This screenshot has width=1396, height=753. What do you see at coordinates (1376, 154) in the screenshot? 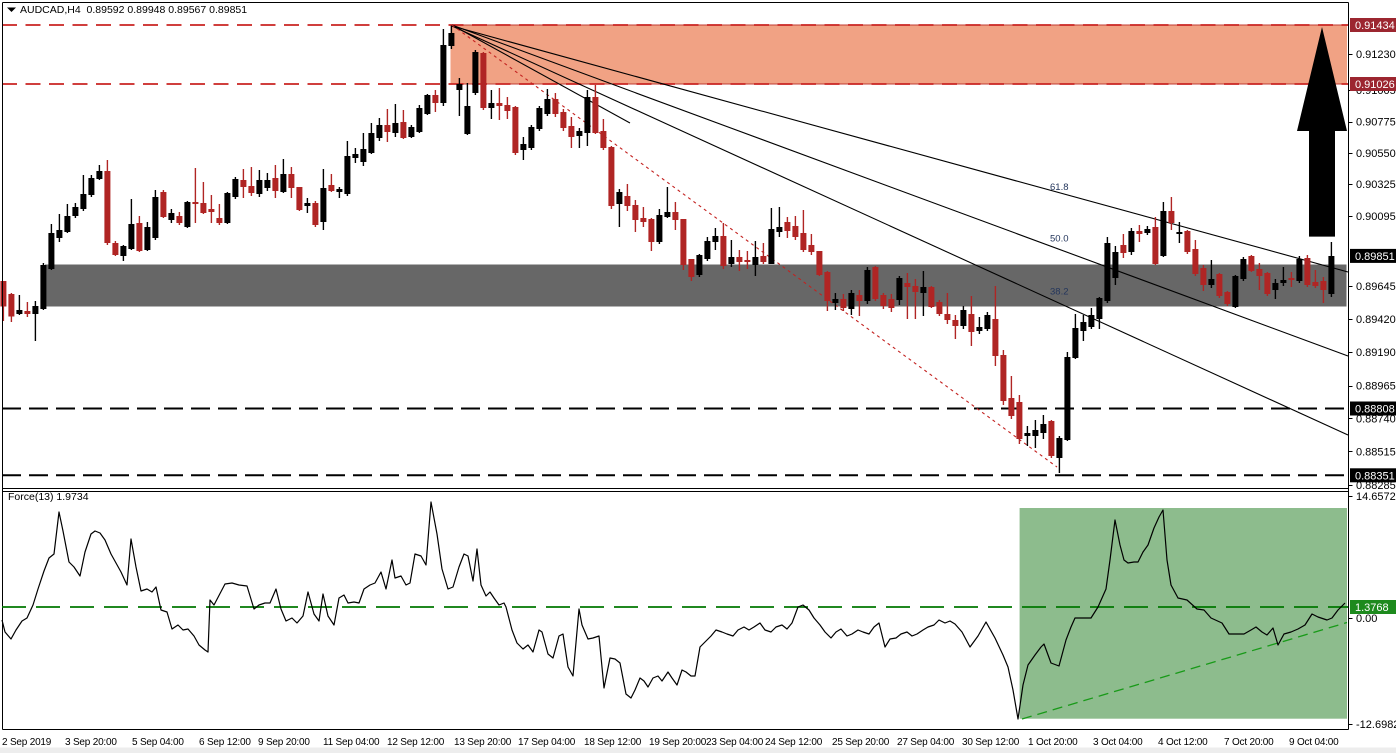
I see `svg-text: 0.90550` at bounding box center [1376, 154].